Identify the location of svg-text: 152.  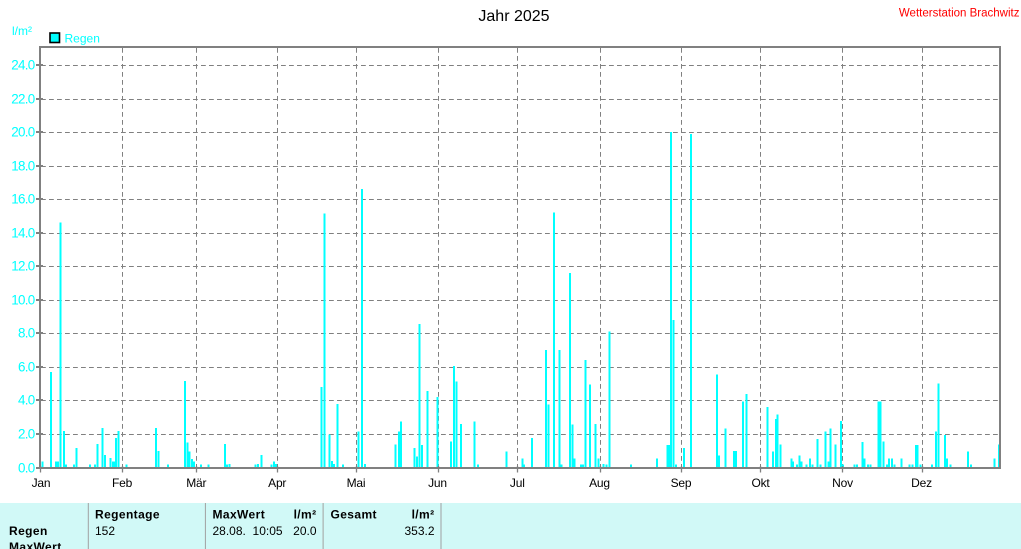
(105, 531).